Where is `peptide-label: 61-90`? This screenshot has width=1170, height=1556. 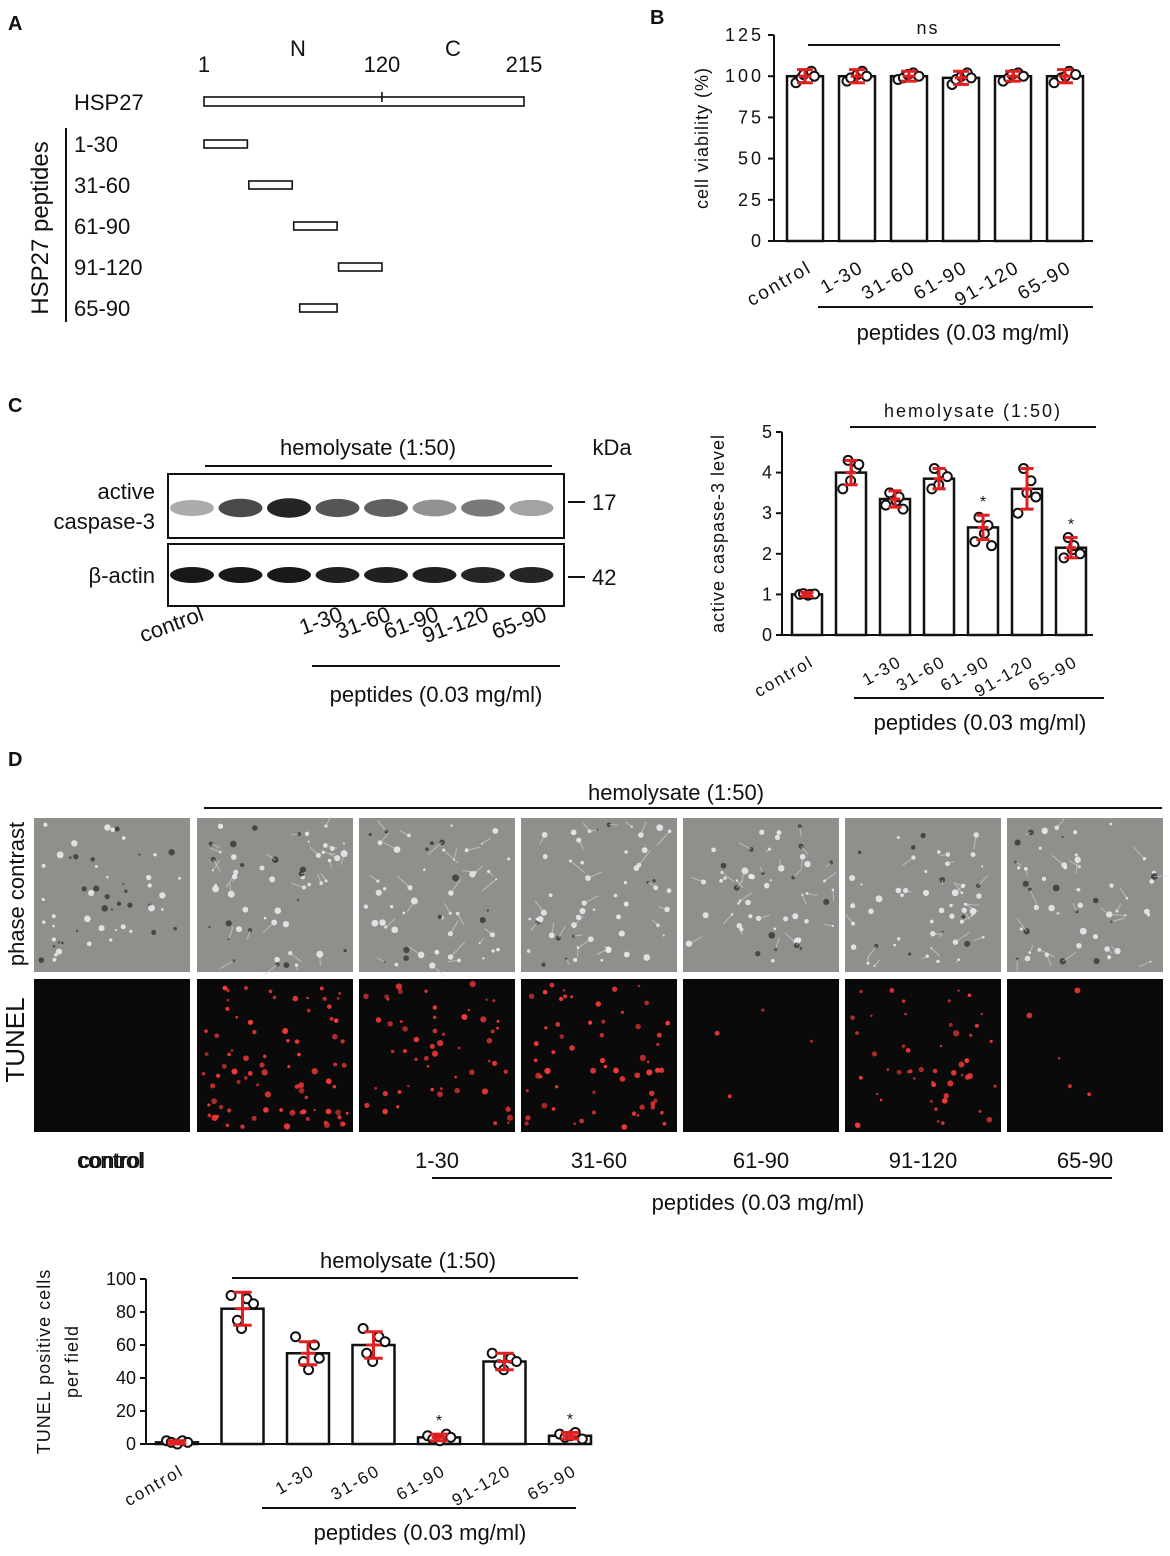 peptide-label: 61-90 is located at coordinates (102, 226).